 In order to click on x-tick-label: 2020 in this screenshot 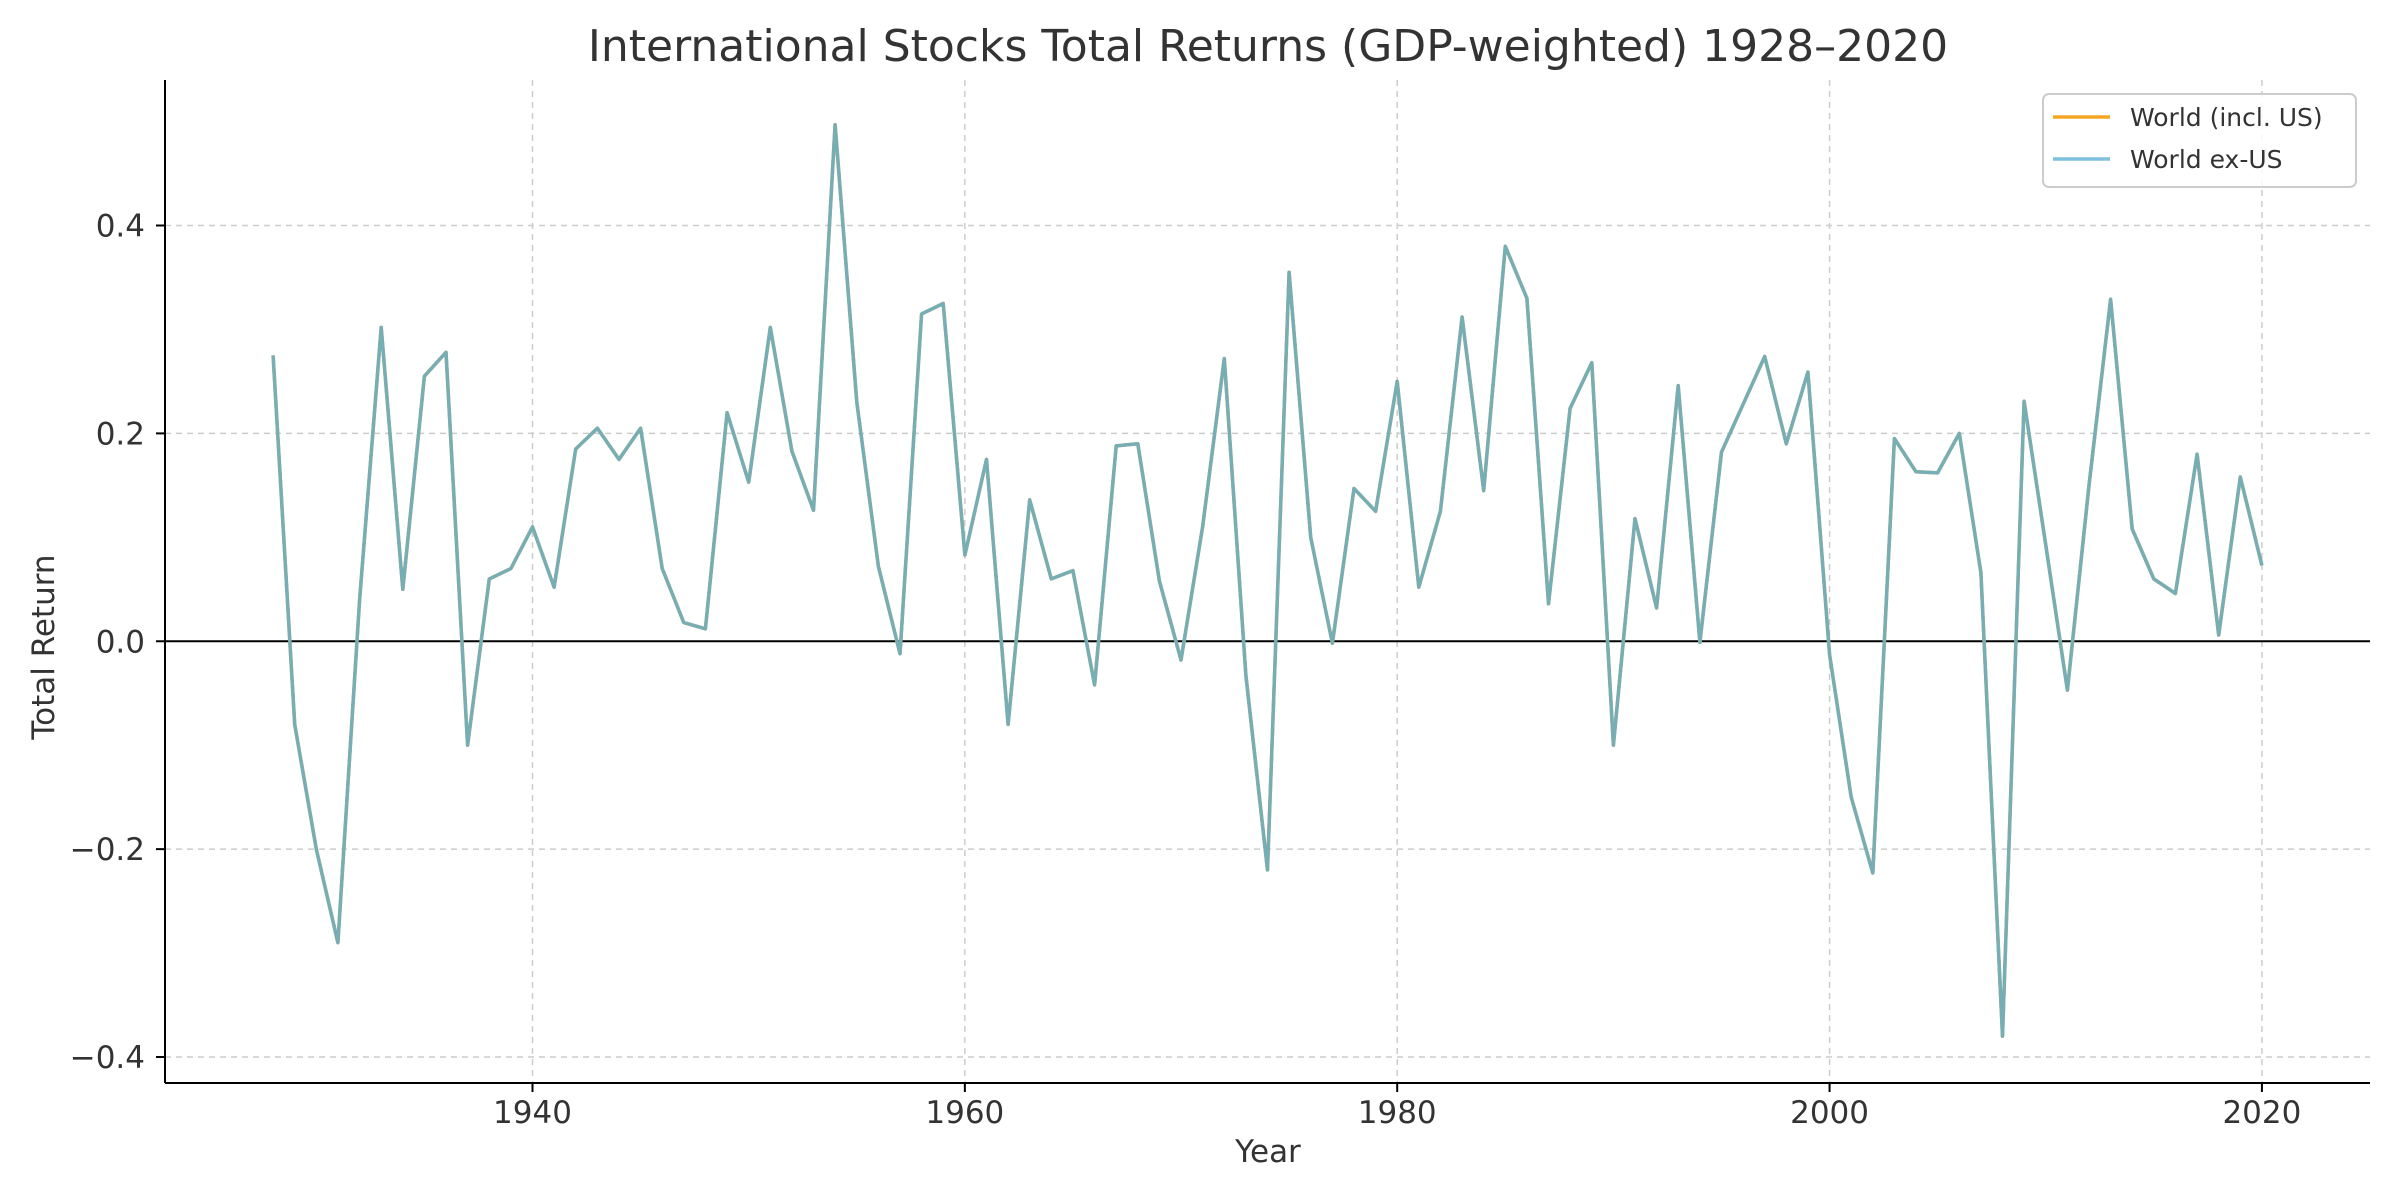, I will do `click(2261, 1113)`.